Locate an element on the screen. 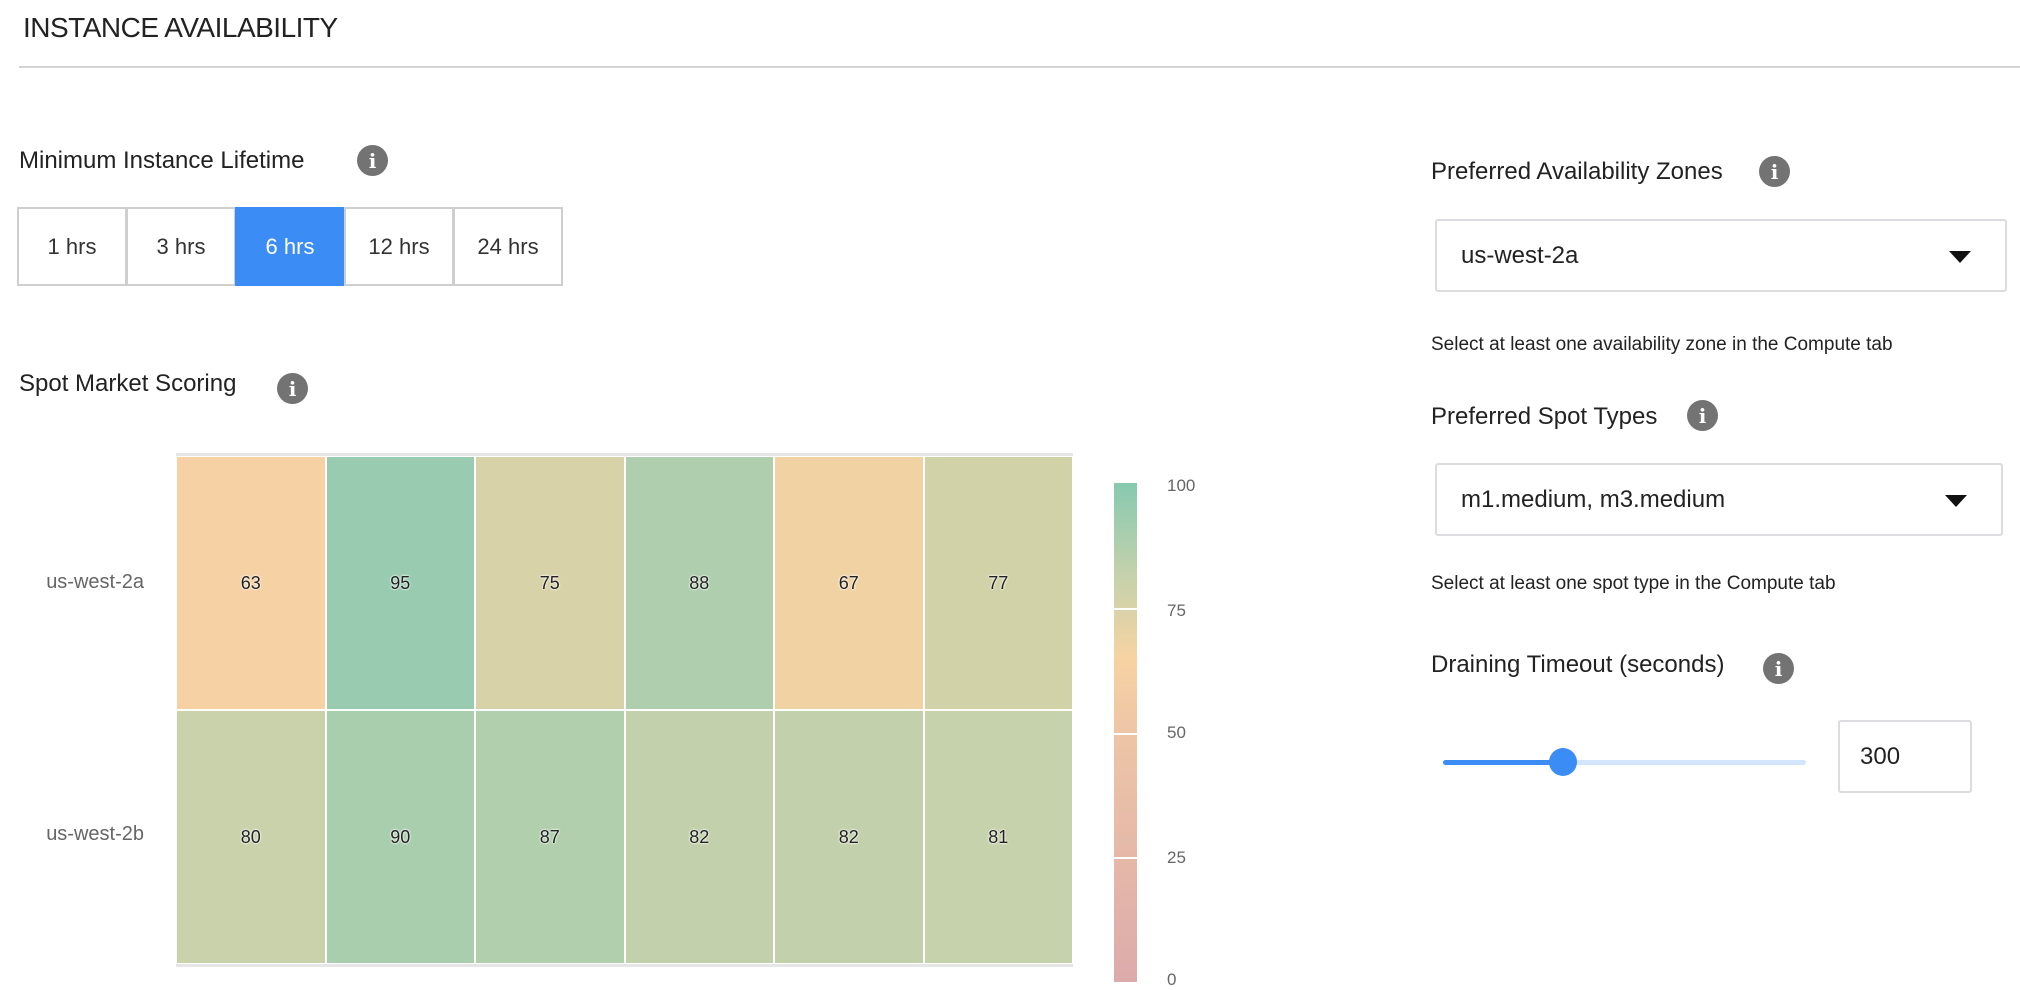 This screenshot has width=2020, height=990. draining-label: Draining Timeout (seconds) is located at coordinates (1578, 664).